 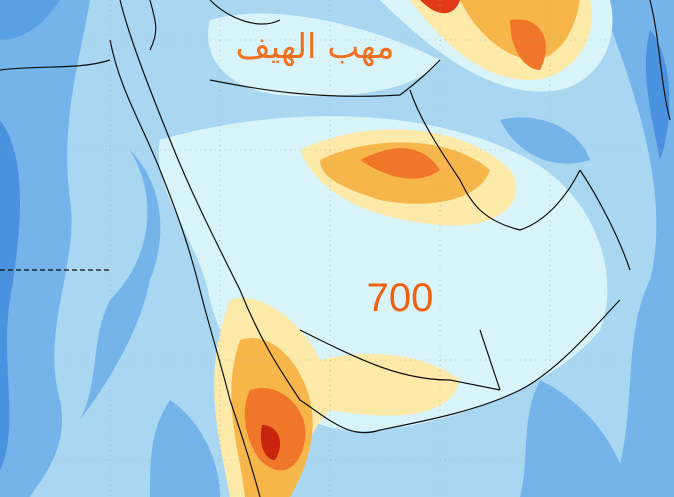 What do you see at coordinates (400, 298) in the screenshot?
I see `level-label: 700` at bounding box center [400, 298].